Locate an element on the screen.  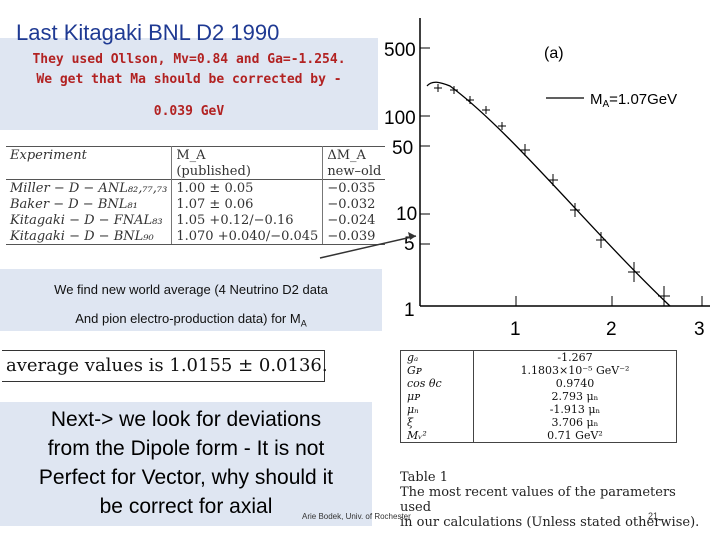
note-line-2: We get that Ma should be corrected by - is located at coordinates (189, 79).